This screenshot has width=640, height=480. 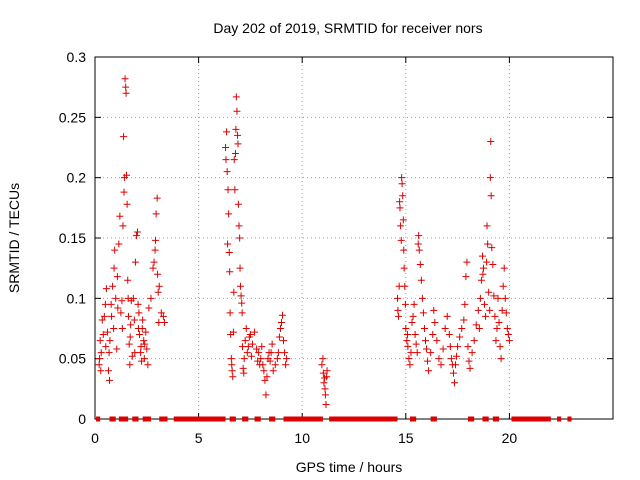 What do you see at coordinates (349, 467) in the screenshot?
I see `x-axis-label: GPS time / hours` at bounding box center [349, 467].